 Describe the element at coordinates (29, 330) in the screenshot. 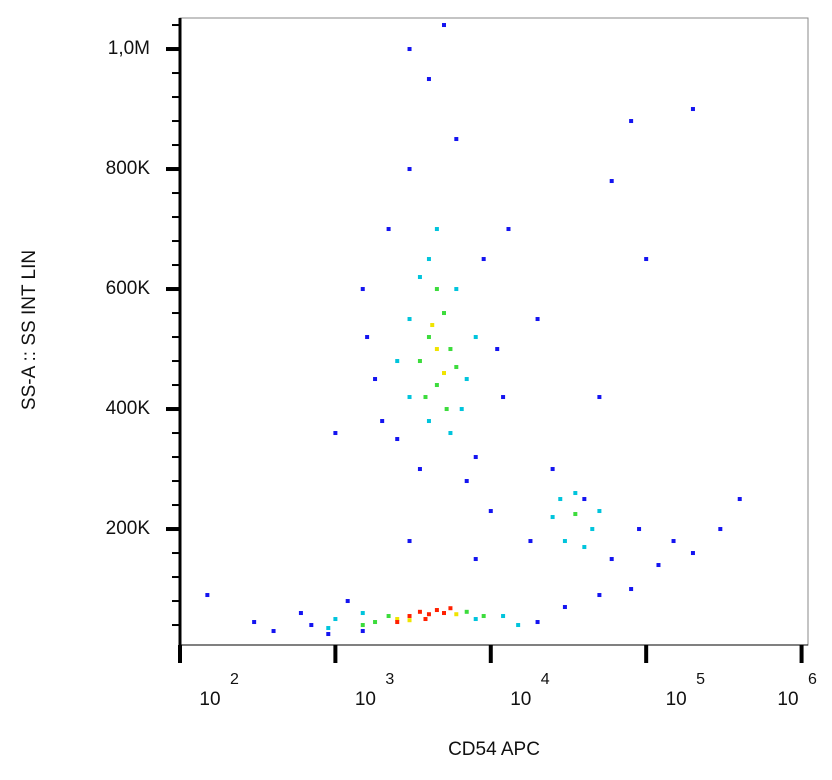

I see `y-axis-label: SS-A :: SS INT LIN` at that location.